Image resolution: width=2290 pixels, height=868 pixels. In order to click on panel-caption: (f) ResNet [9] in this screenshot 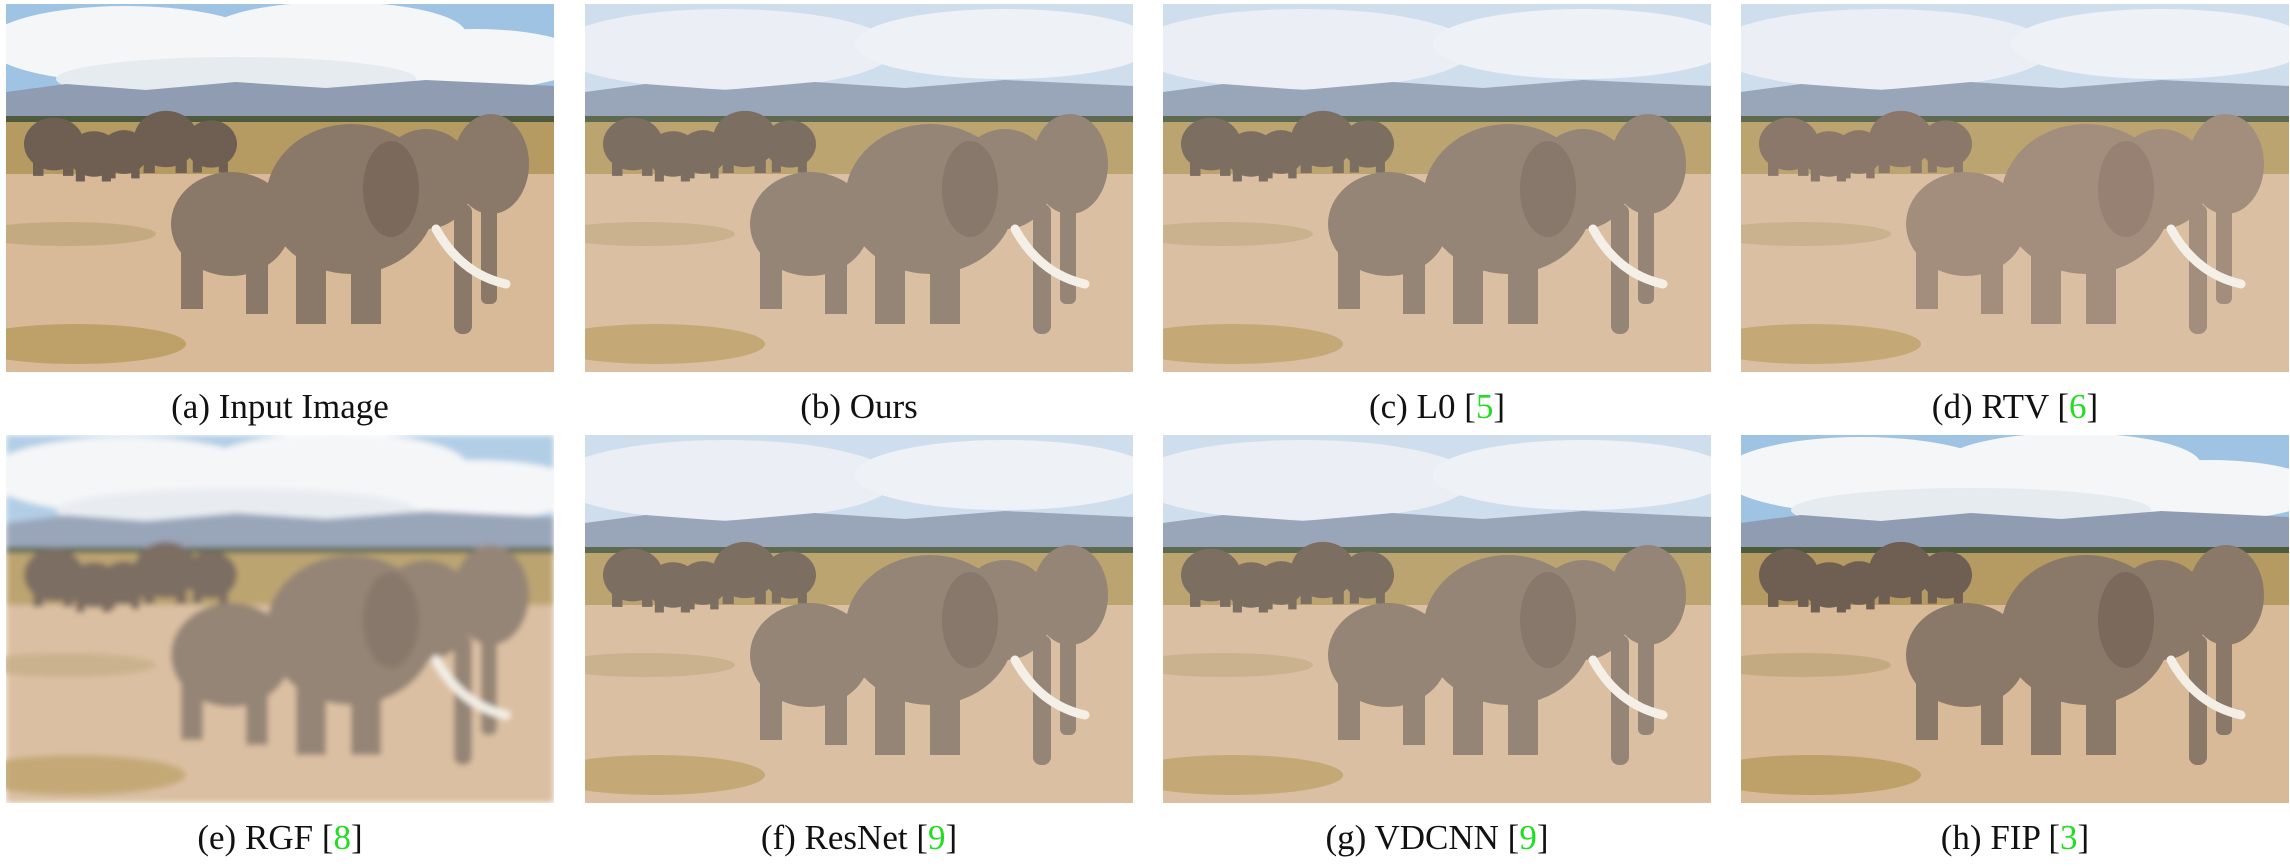, I will do `click(859, 837)`.